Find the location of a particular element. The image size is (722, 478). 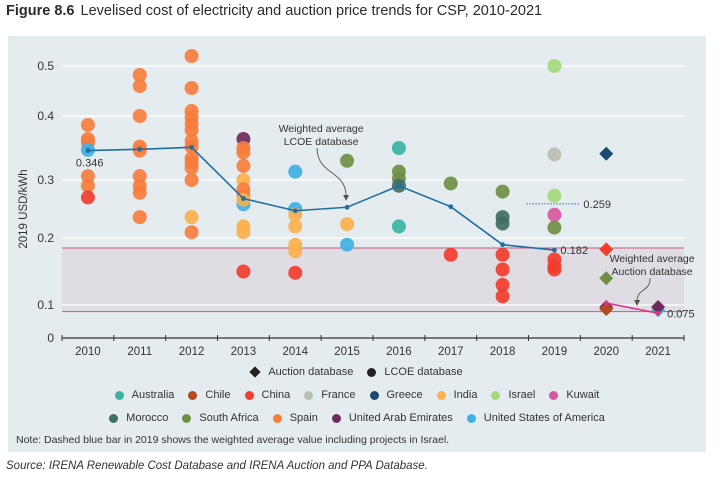

x-tick-label: 2016 is located at coordinates (399, 352).